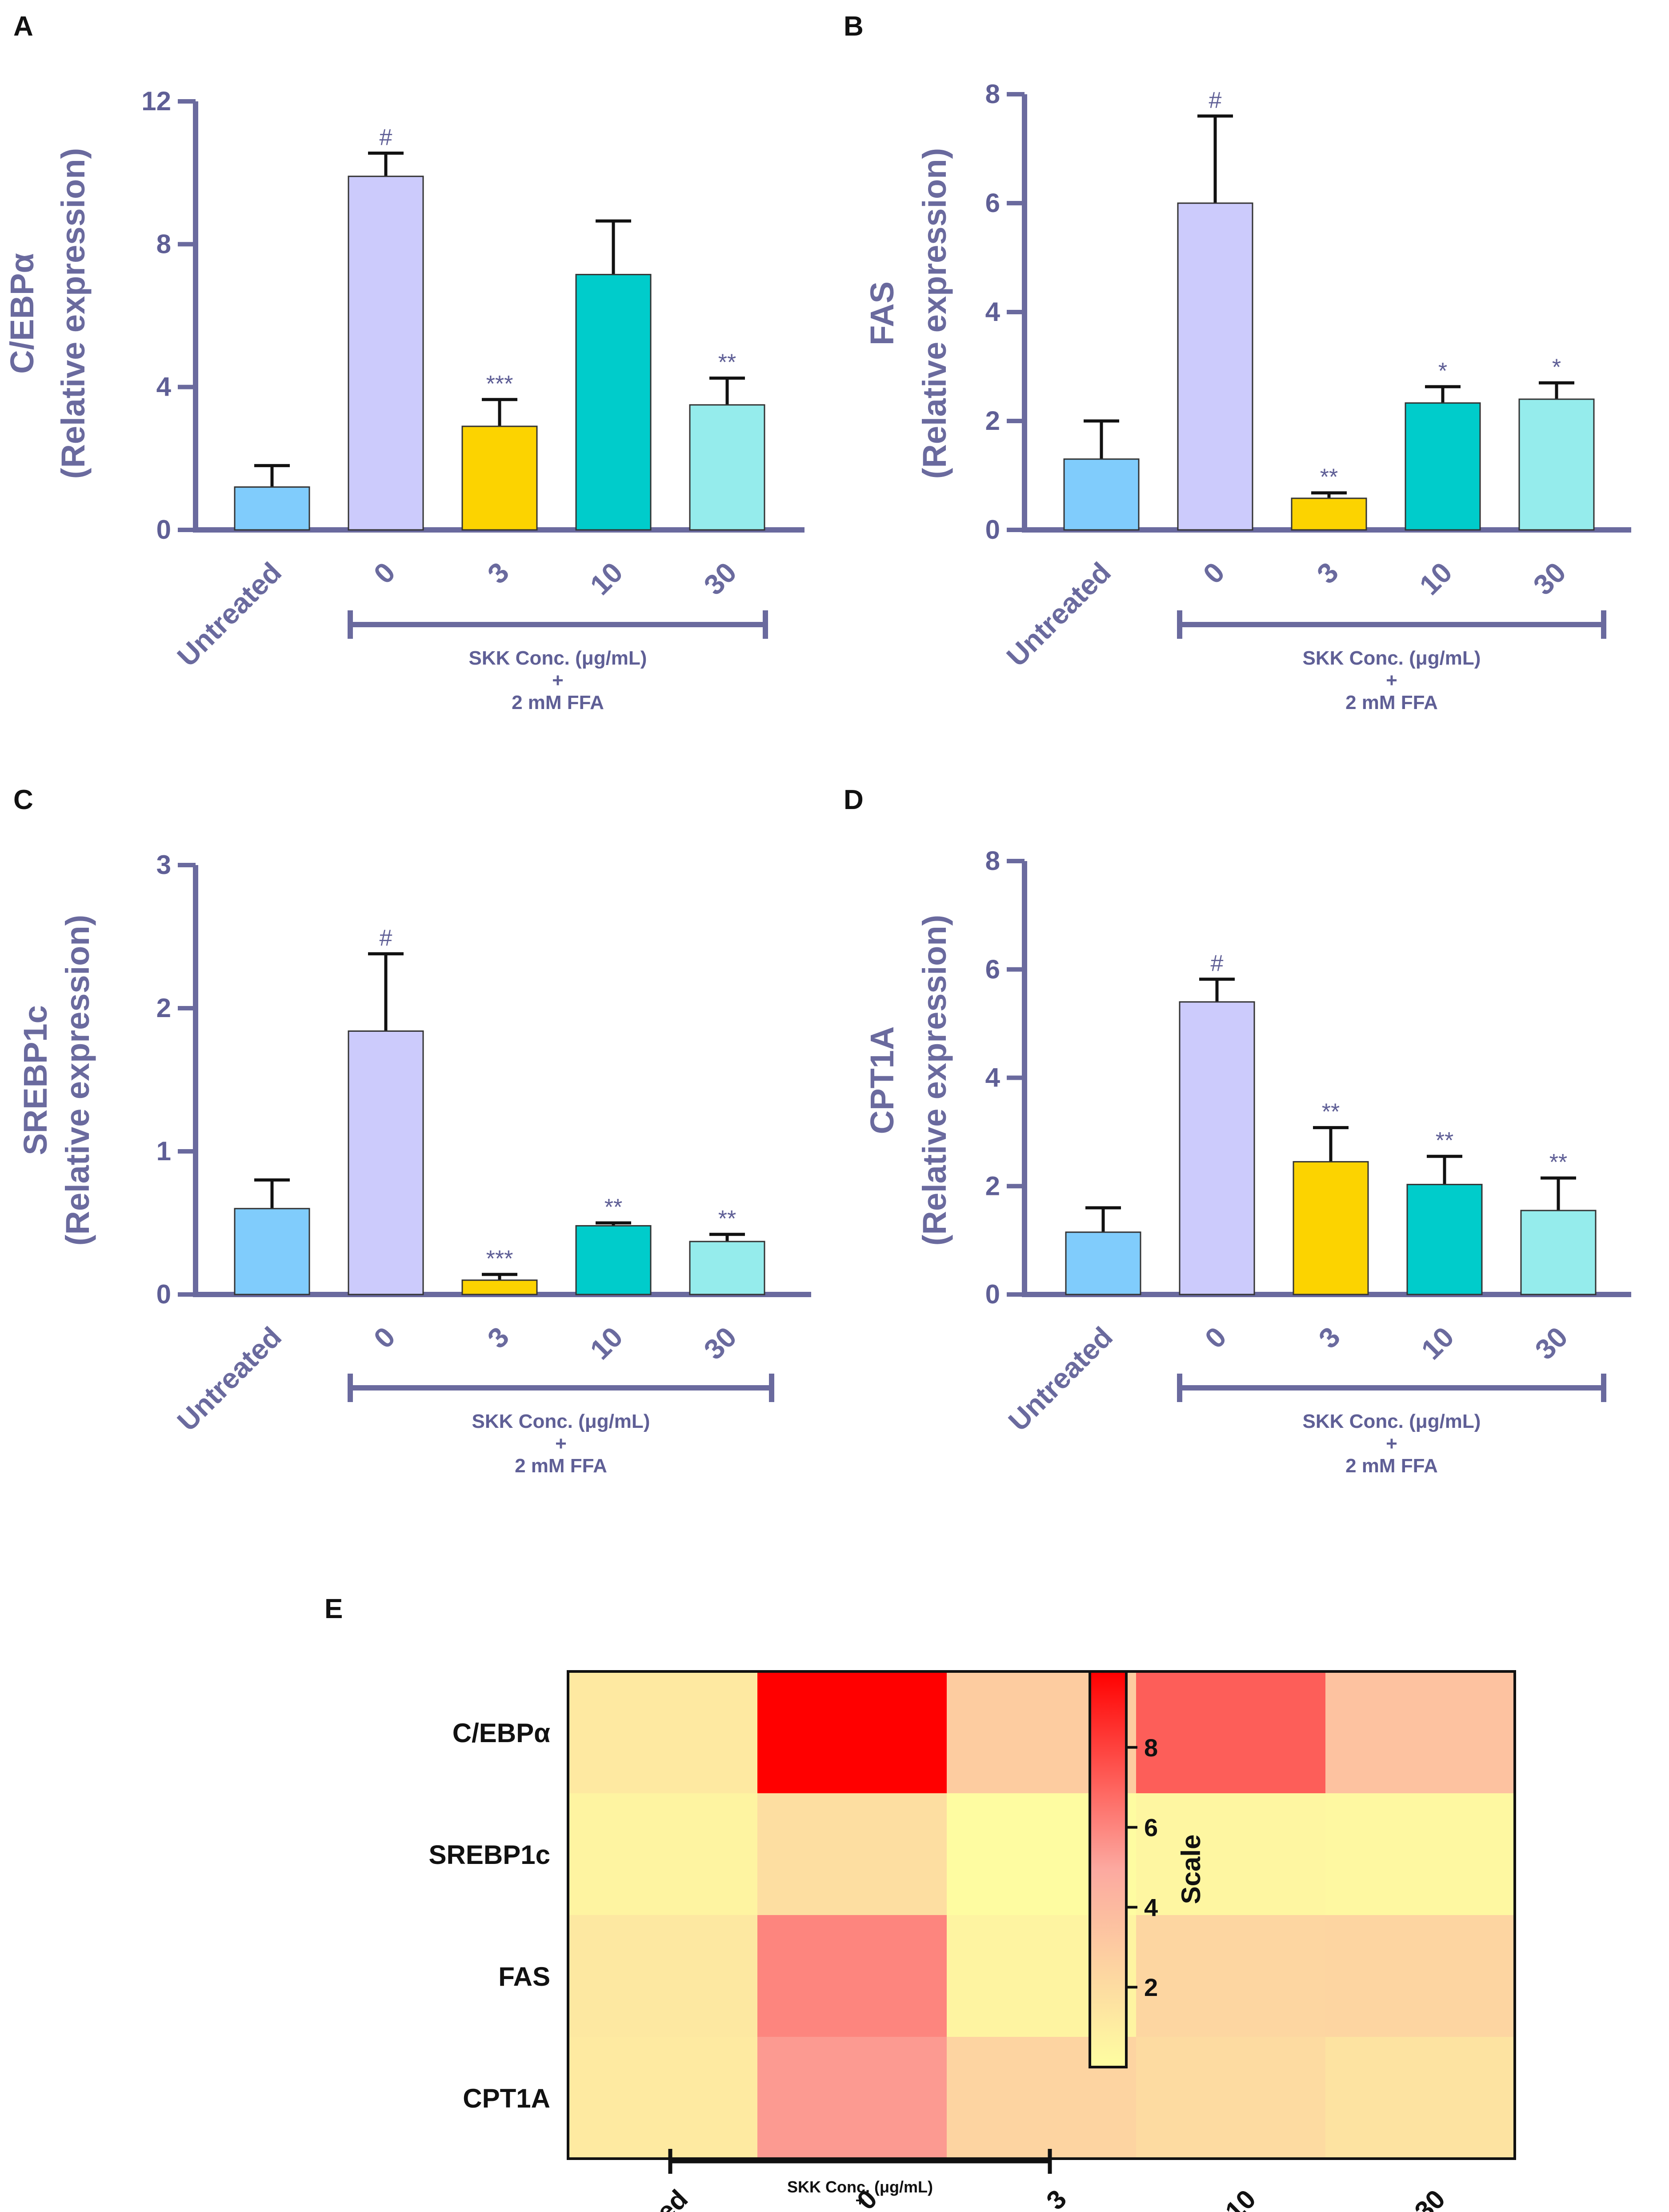 The width and height of the screenshot is (1669, 2212). I want to click on scale-tick-label: 2, so click(1151, 1987).